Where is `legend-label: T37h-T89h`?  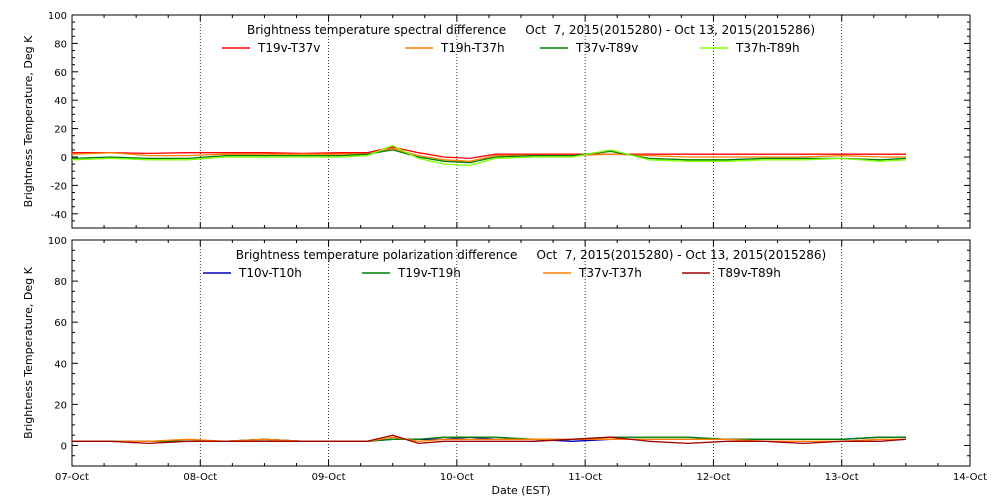
legend-label: T37h-T89h is located at coordinates (767, 48).